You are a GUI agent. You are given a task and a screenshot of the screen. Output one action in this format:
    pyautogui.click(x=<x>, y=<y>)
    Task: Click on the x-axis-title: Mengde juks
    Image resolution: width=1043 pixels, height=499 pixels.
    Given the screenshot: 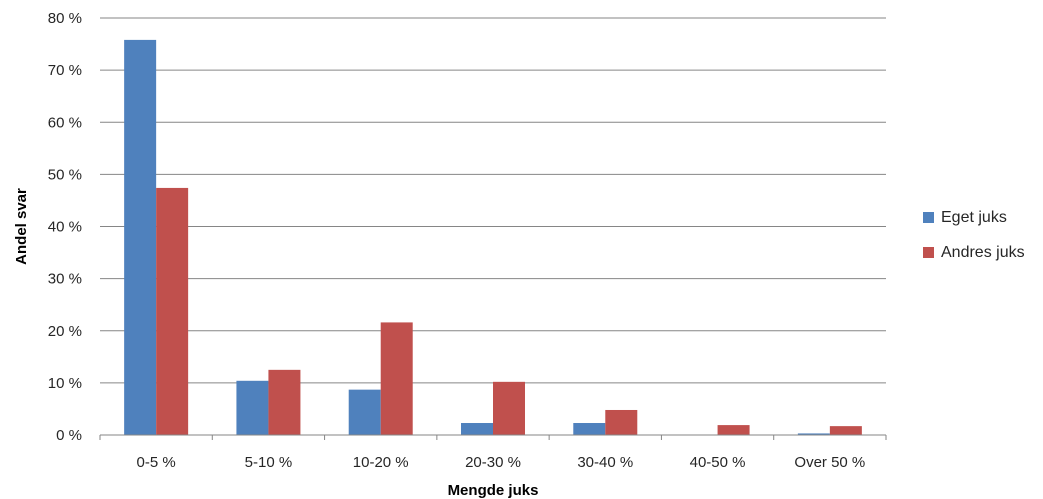 What is the action you would take?
    pyautogui.click(x=493, y=490)
    